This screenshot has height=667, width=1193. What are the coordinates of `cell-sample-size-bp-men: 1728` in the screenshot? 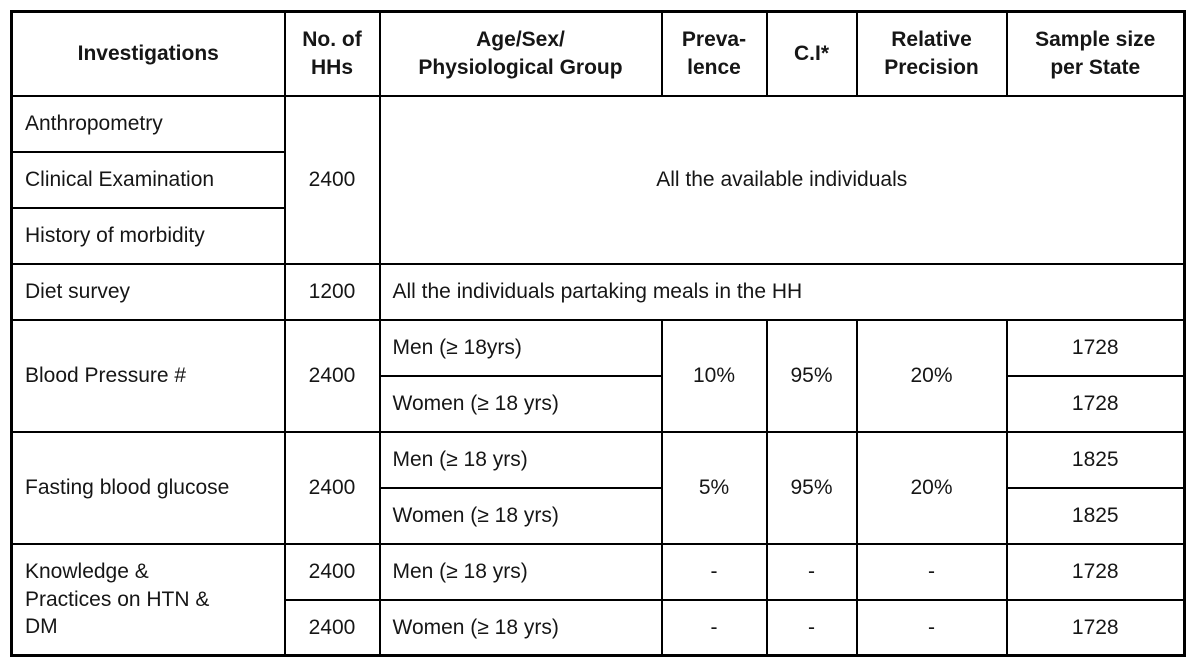 It's located at (1095, 347).